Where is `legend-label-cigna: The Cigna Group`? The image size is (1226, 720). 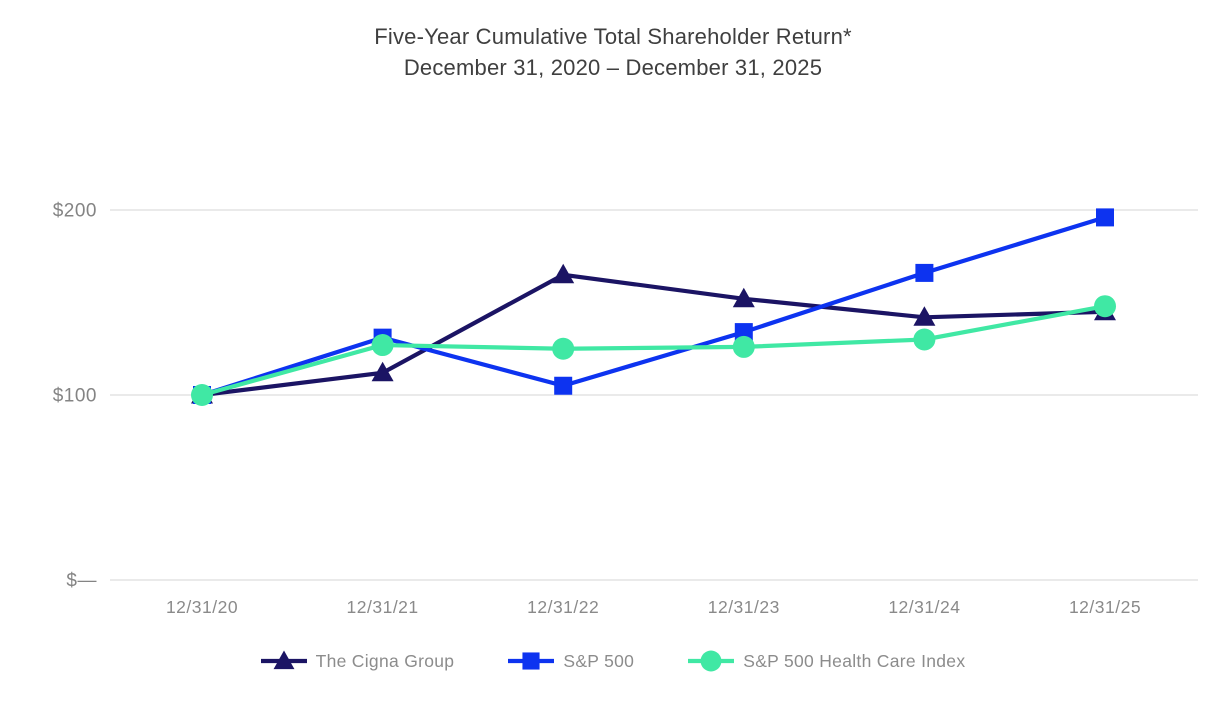 legend-label-cigna: The Cigna Group is located at coordinates (385, 660).